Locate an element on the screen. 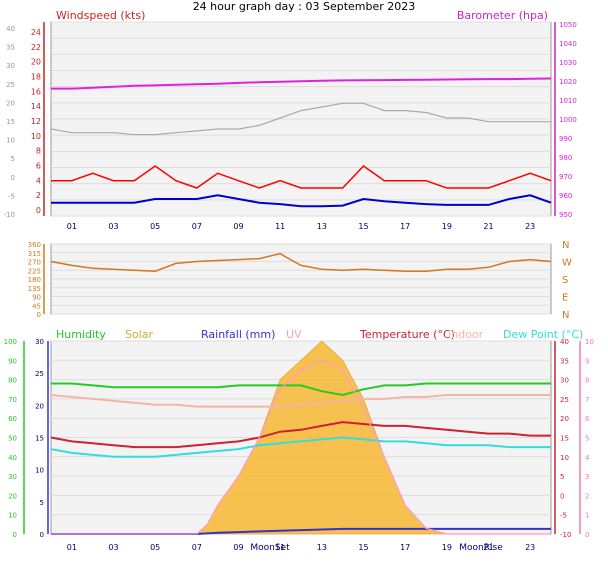  x-tick-label: 21 is located at coordinates (488, 547).